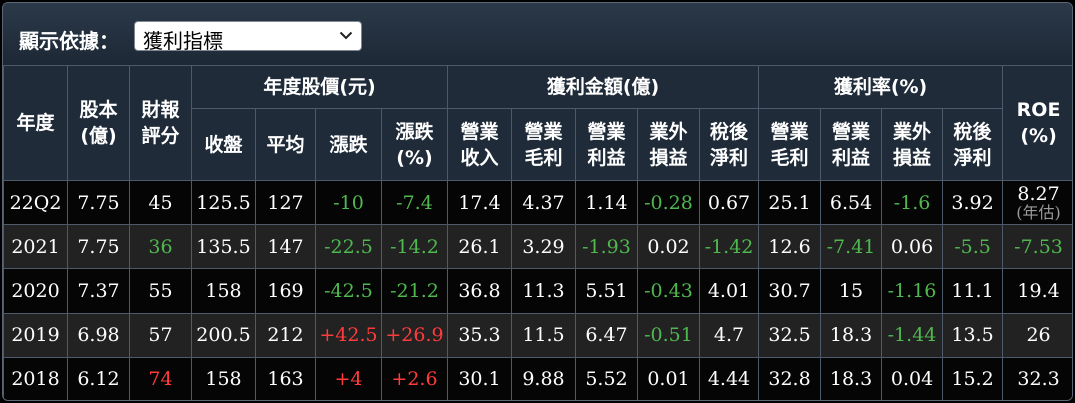 The width and height of the screenshot is (1075, 403). Describe the element at coordinates (543, 202) in the screenshot. I see `cell-gross: 4.37` at that location.